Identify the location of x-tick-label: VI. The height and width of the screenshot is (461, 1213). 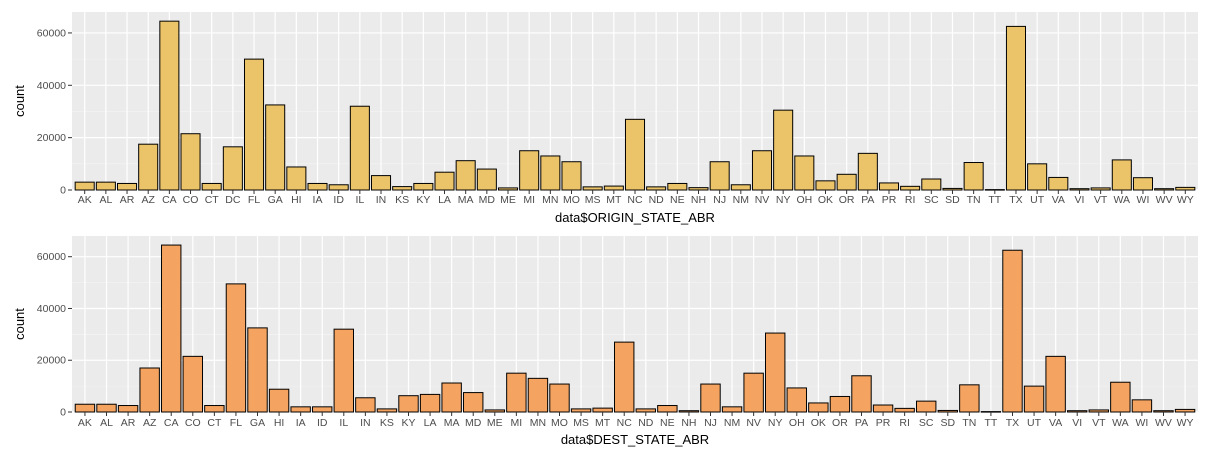
(1077, 423).